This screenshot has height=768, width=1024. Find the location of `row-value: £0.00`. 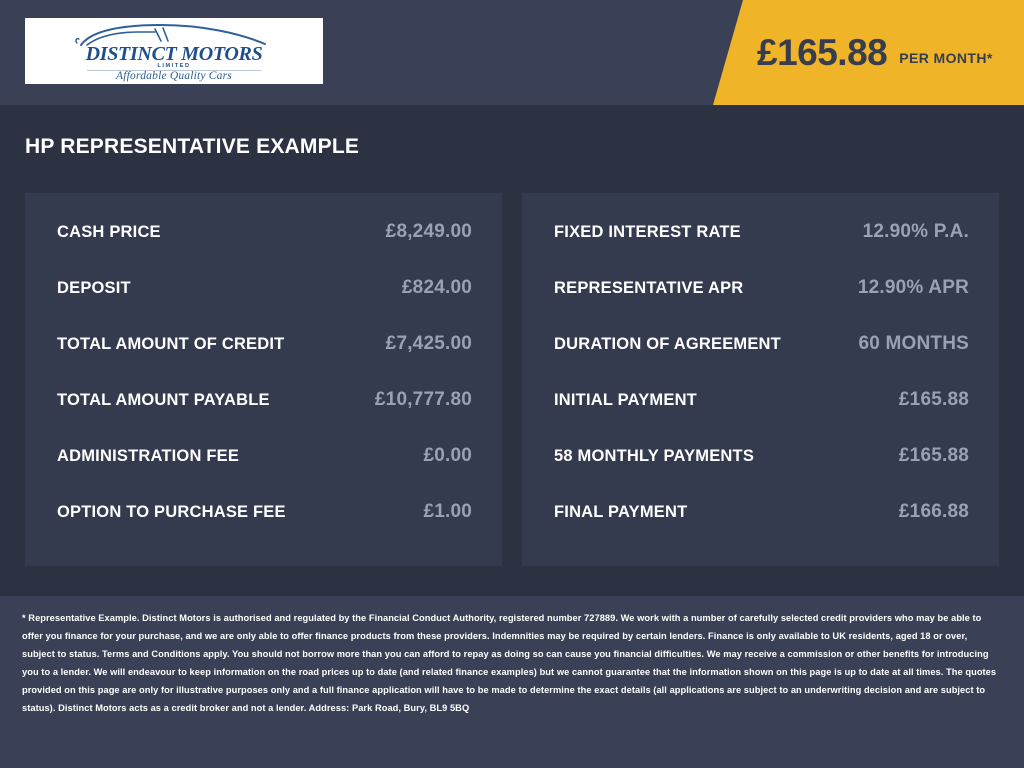

row-value: £0.00 is located at coordinates (447, 455).